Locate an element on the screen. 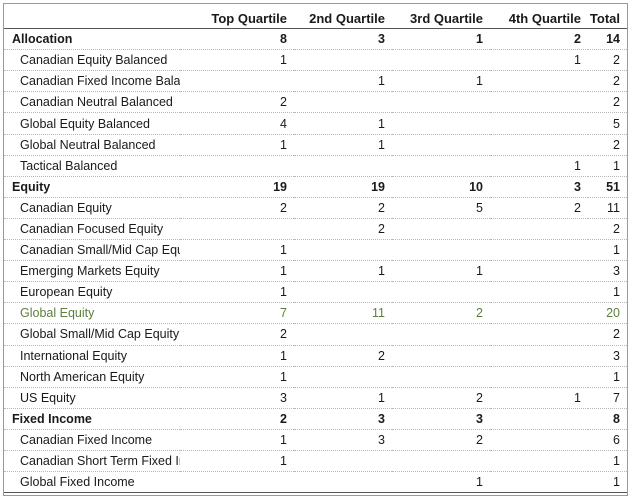 Image resolution: width=634 pixels, height=503 pixels. row-label: Global Neutral Balanced is located at coordinates (92, 145).